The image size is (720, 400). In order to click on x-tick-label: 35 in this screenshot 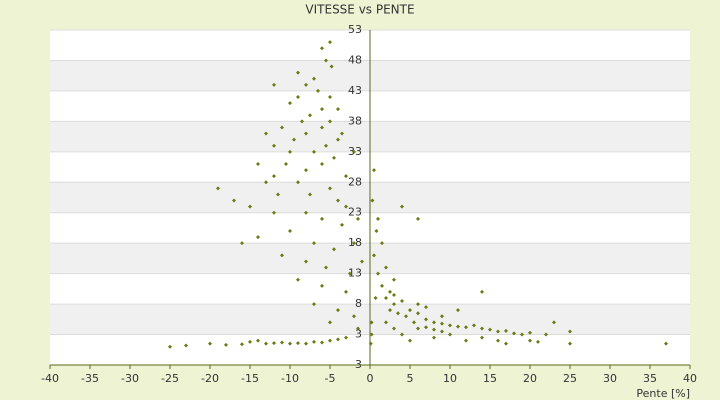, I will do `click(650, 378)`.